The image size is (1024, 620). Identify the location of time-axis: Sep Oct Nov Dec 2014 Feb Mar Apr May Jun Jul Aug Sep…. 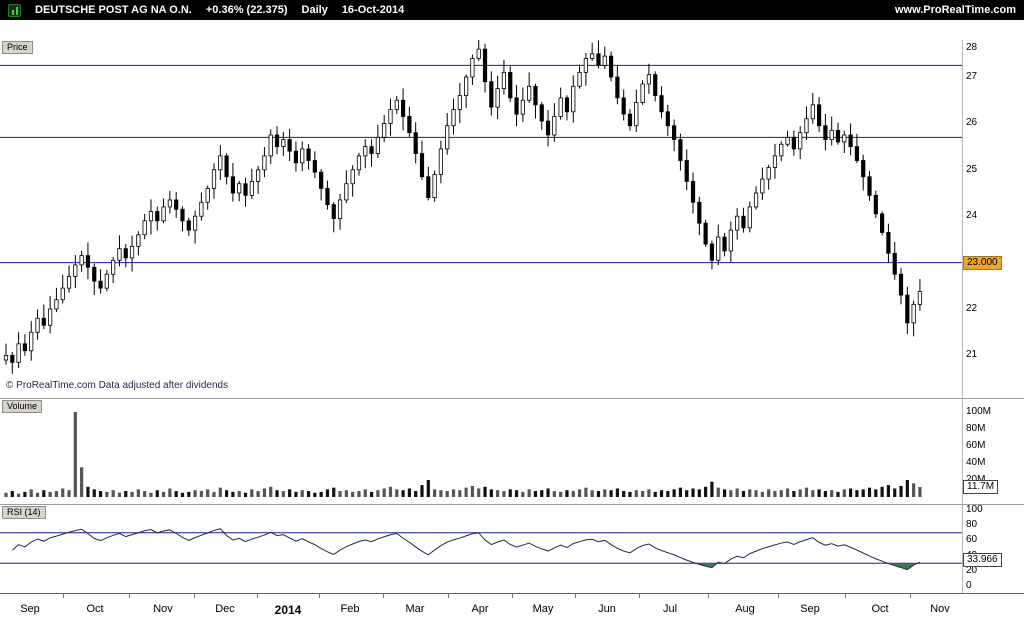
(512, 606).